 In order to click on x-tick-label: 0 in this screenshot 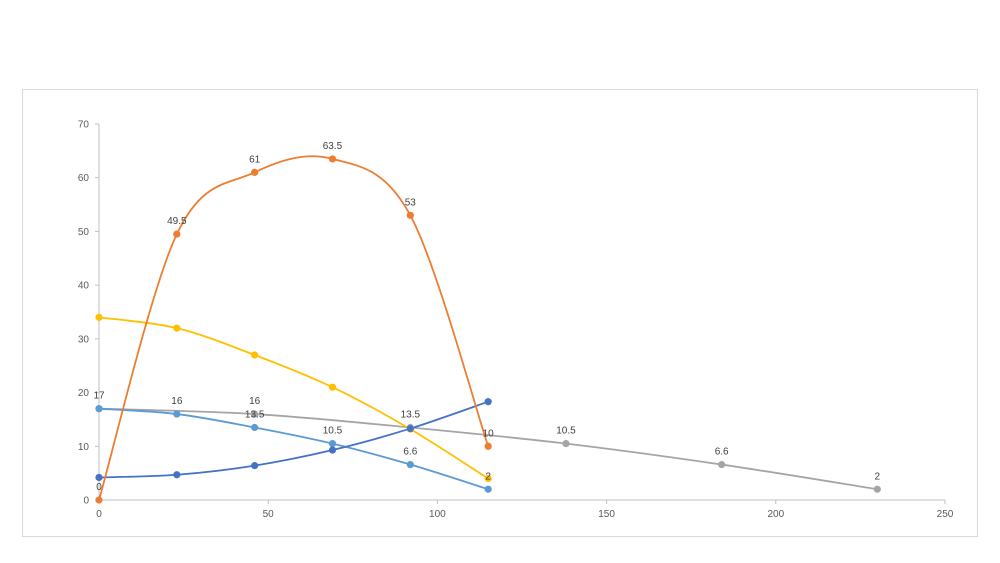, I will do `click(99, 514)`.